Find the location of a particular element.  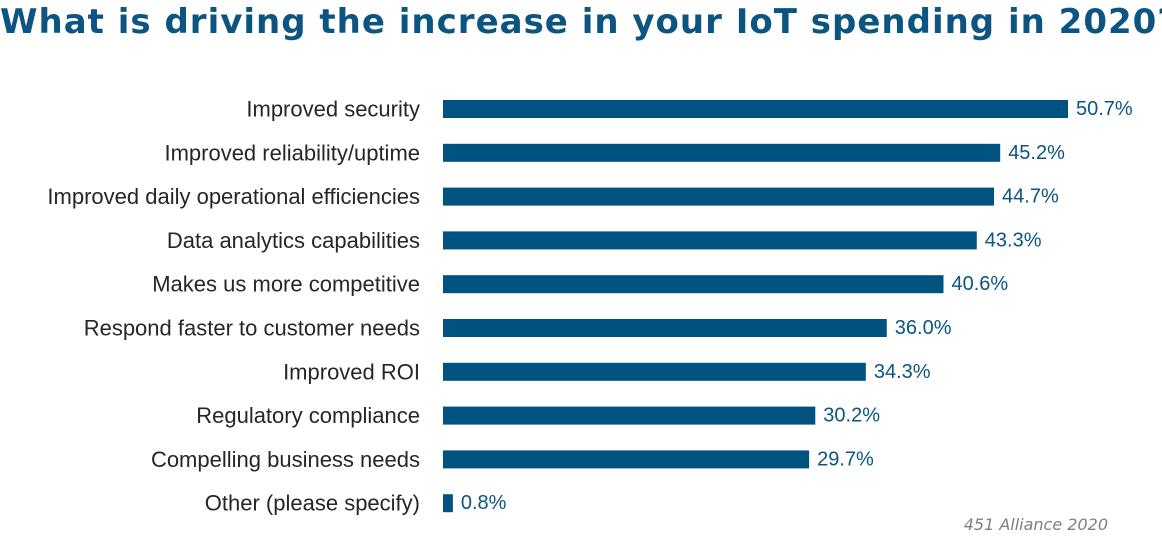

category-label: Improved ROI is located at coordinates (351, 371).